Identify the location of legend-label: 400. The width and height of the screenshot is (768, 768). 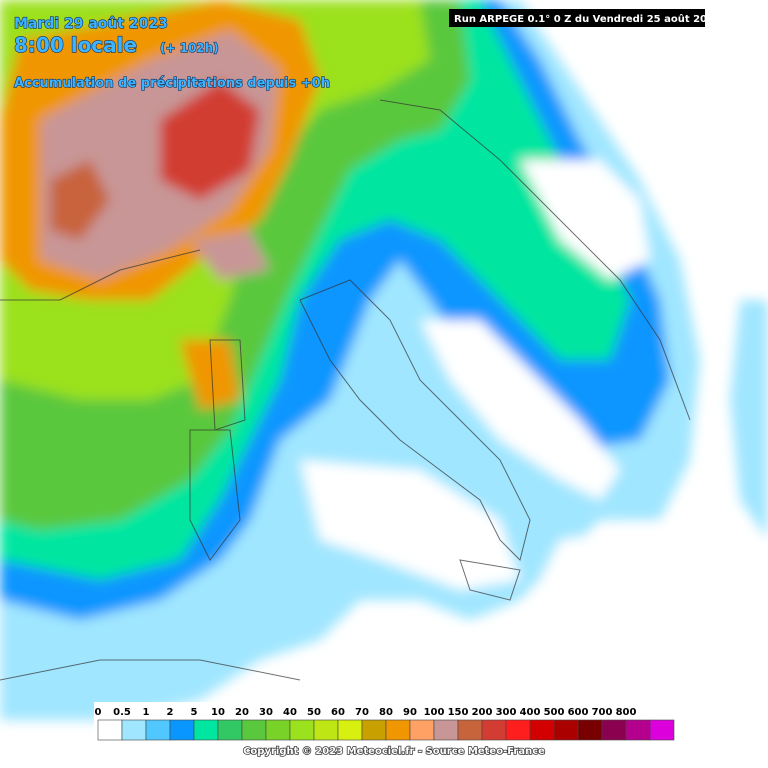
(530, 712).